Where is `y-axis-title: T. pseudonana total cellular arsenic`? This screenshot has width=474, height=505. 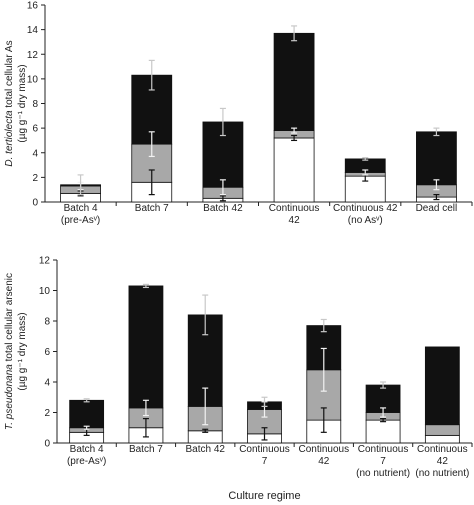
y-axis-title: T. pseudonana total cellular arsenic is located at coordinates (9, 351).